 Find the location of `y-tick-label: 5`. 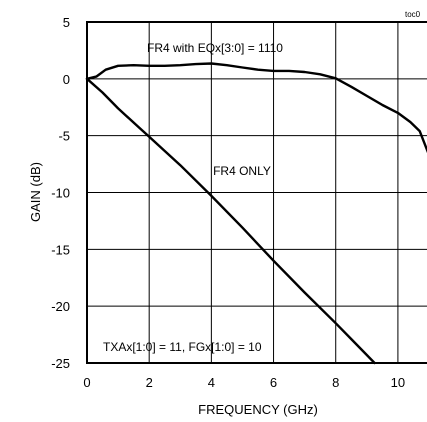

y-tick-label: 5 is located at coordinates (66, 22).